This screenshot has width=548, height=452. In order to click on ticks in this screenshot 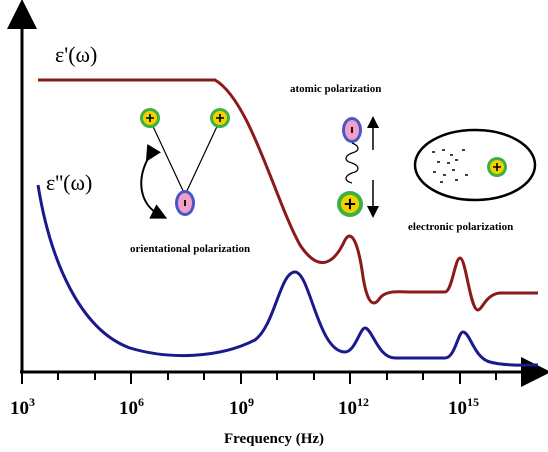, I will do `click(259, 378)`.